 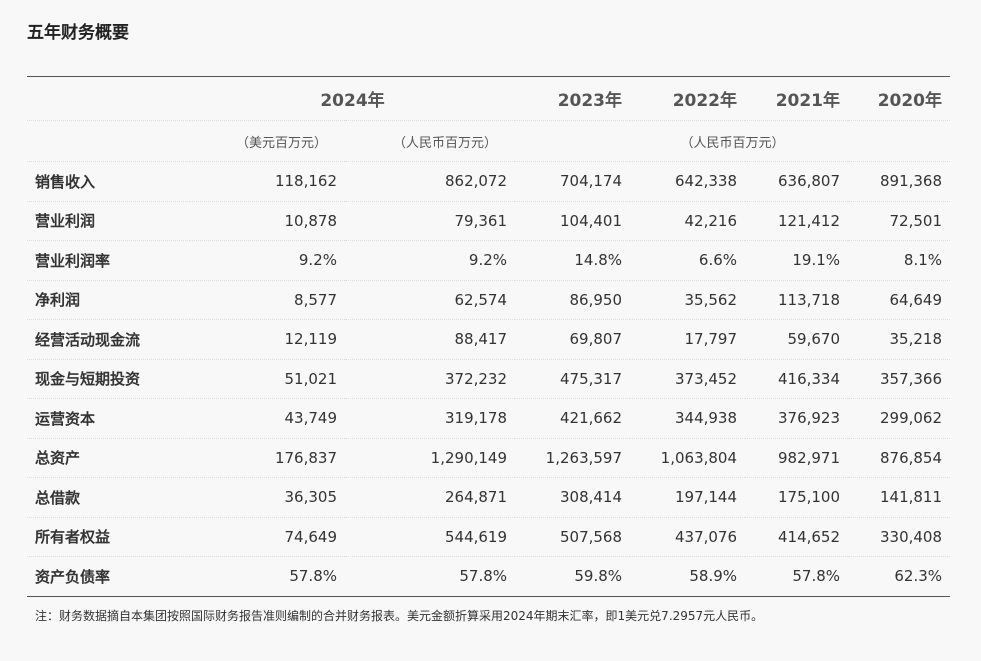 What do you see at coordinates (267, 260) in the screenshot?
I see `cell: 9.2%` at bounding box center [267, 260].